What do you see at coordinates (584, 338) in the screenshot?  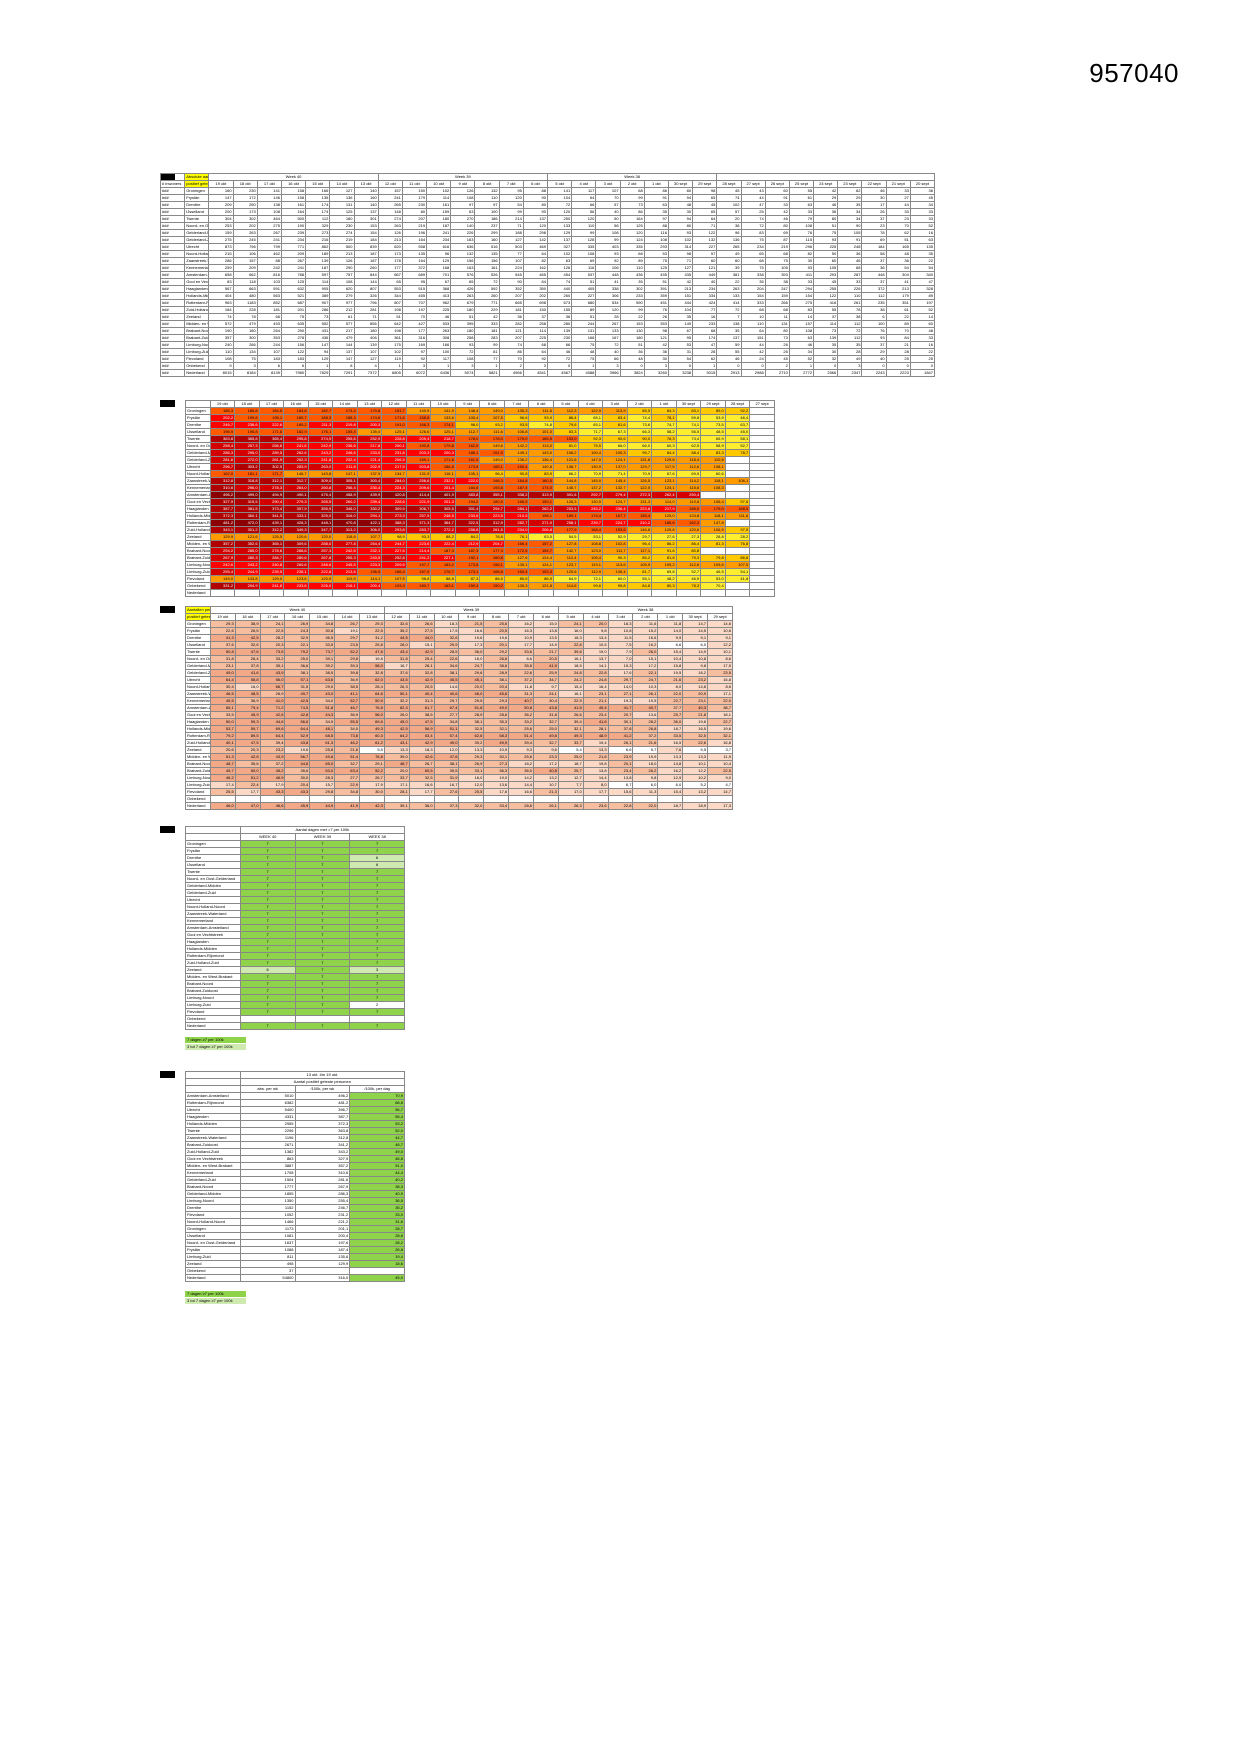 I see `value-cell: 168` at bounding box center [584, 338].